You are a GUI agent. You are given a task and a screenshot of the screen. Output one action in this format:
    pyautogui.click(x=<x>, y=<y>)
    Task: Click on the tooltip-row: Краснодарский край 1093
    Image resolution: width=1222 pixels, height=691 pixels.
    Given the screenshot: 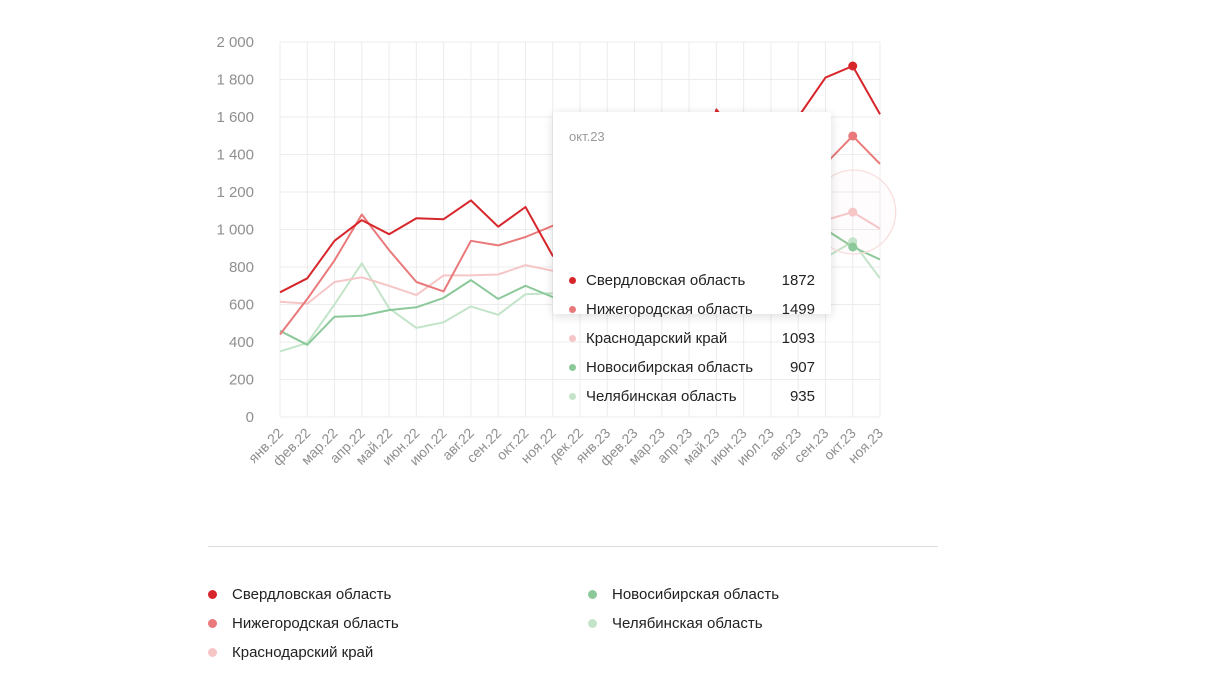 What is the action you would take?
    pyautogui.click(x=692, y=338)
    